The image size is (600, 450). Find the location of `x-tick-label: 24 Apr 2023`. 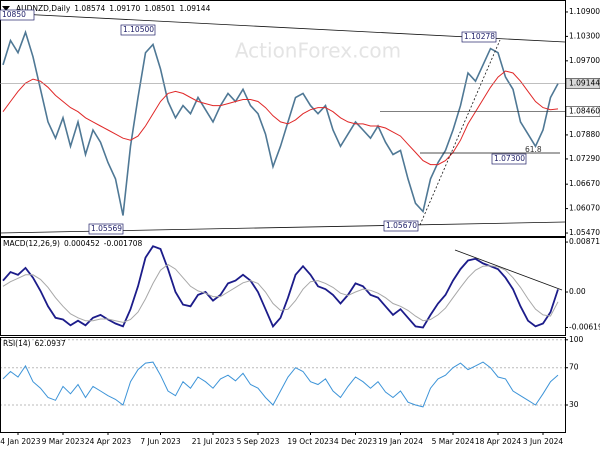

x-tick-label: 24 Apr 2023 is located at coordinates (108, 441).